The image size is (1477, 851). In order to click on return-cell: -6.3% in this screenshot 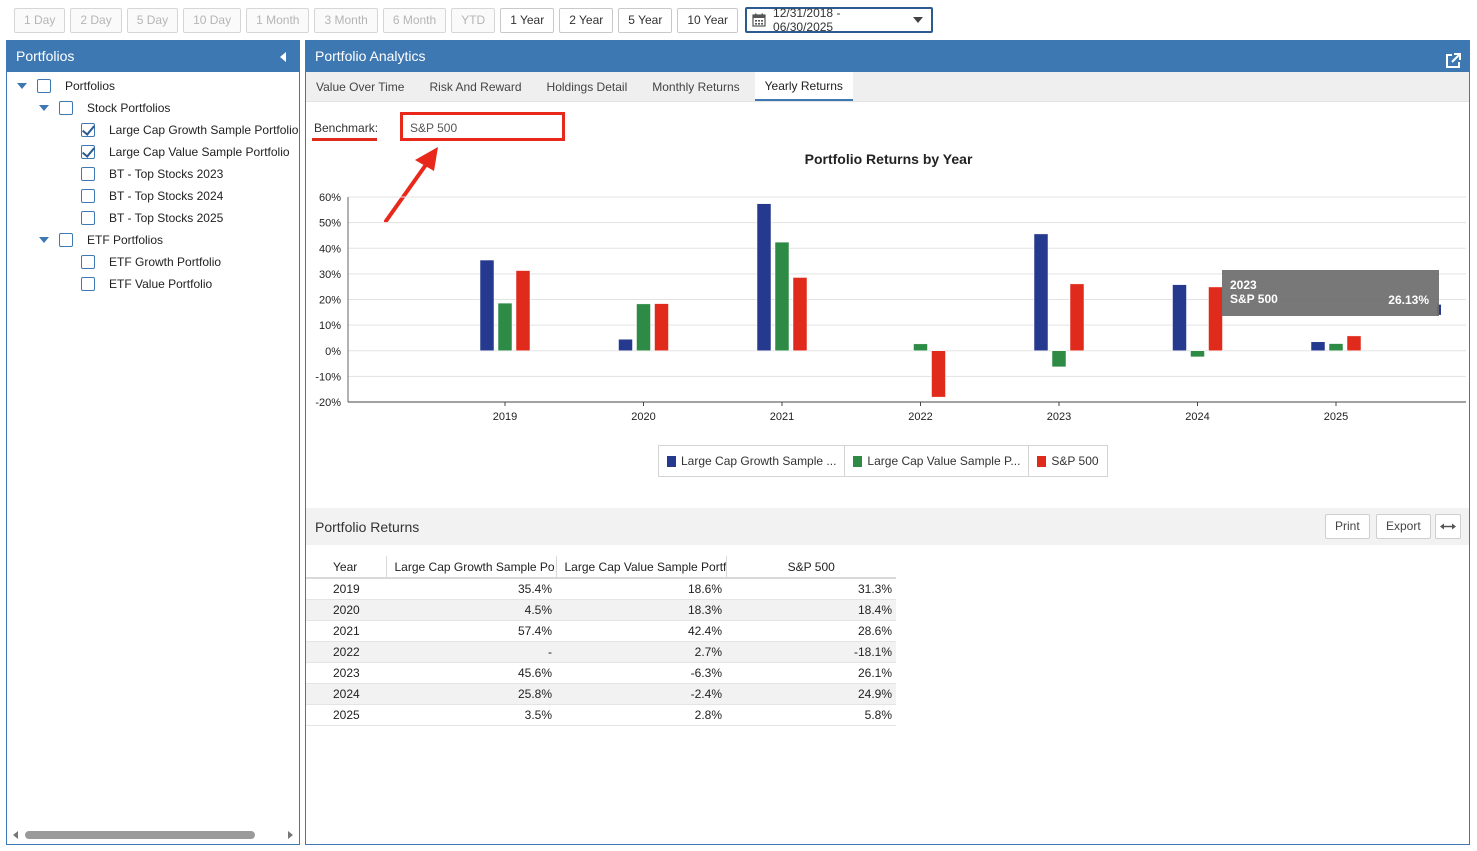, I will do `click(641, 673)`.